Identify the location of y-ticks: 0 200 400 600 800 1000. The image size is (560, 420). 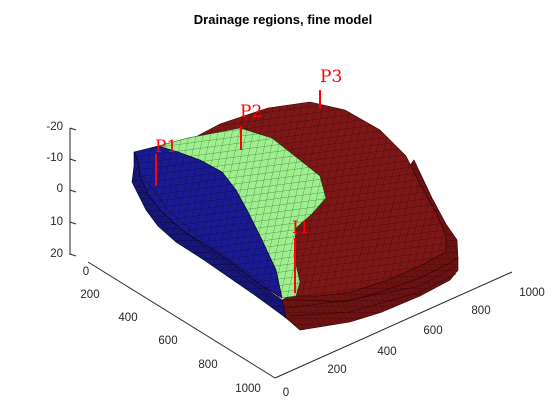
(414, 343).